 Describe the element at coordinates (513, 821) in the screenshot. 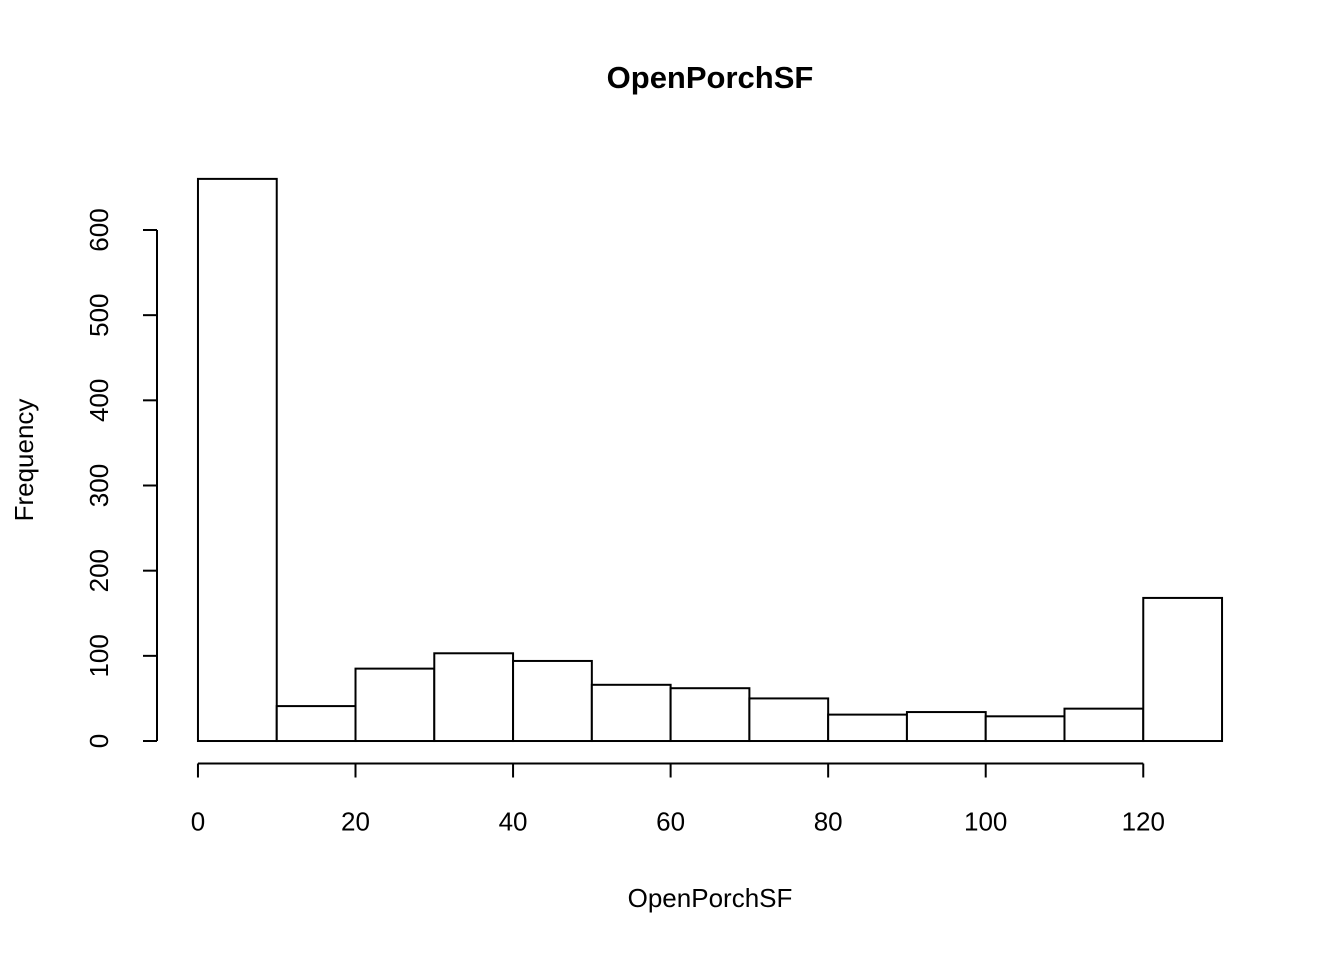

I see `x-tick-label: 40` at that location.